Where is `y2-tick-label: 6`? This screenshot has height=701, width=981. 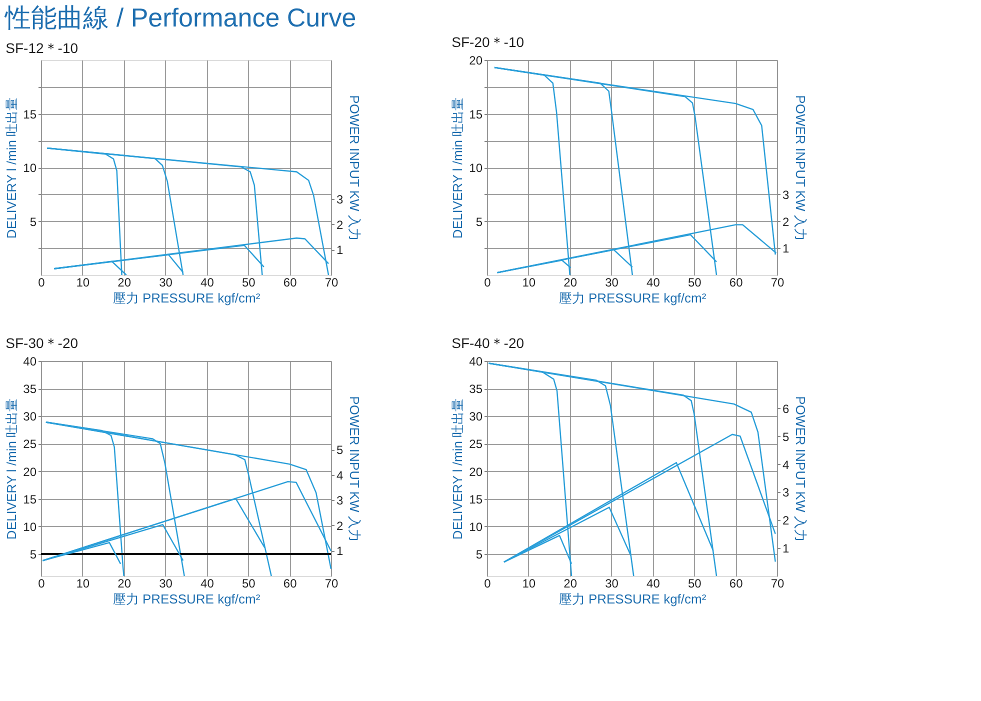
y2-tick-label: 6 is located at coordinates (786, 409).